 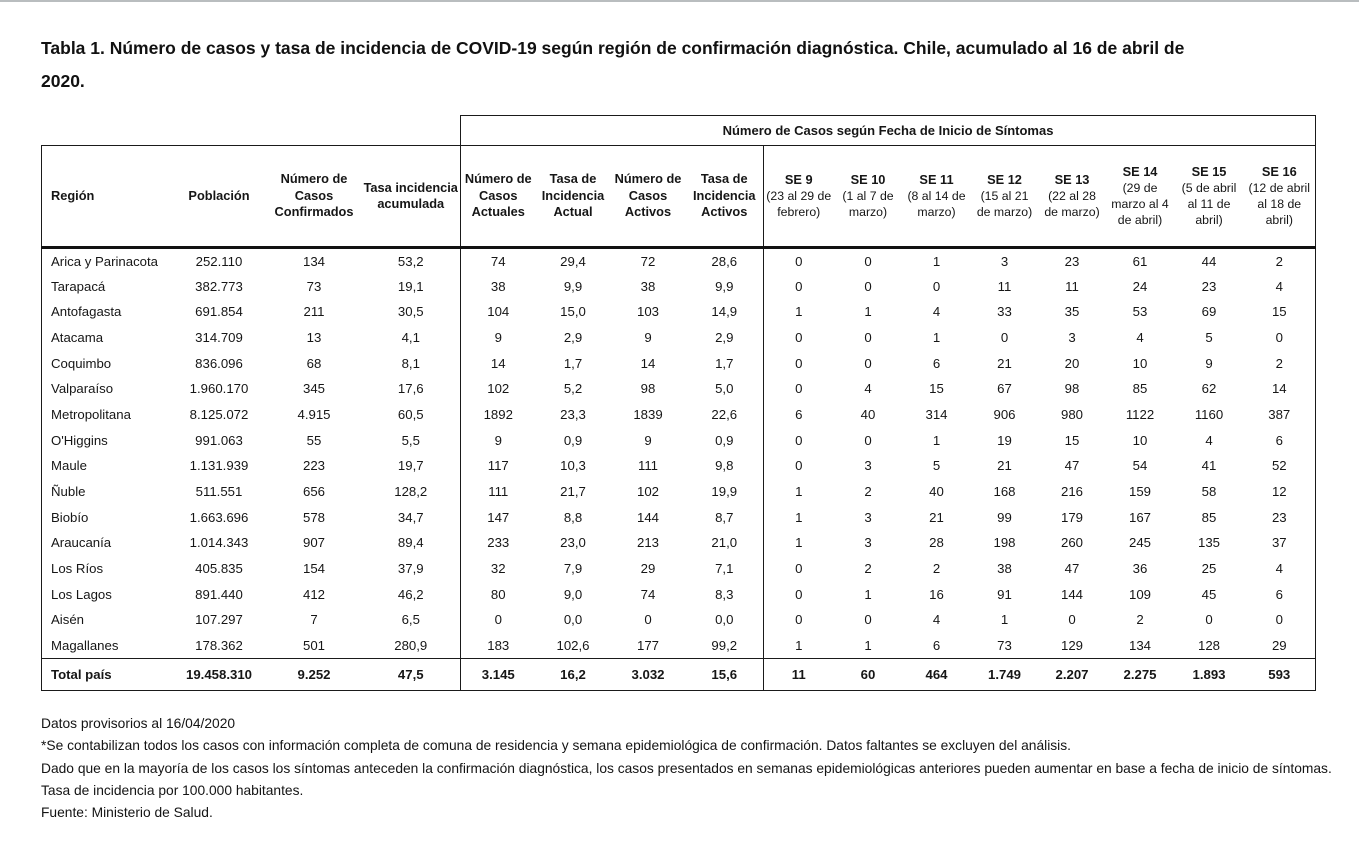 What do you see at coordinates (724, 312) in the screenshot?
I see `tasa-activos-cell: 14,9` at bounding box center [724, 312].